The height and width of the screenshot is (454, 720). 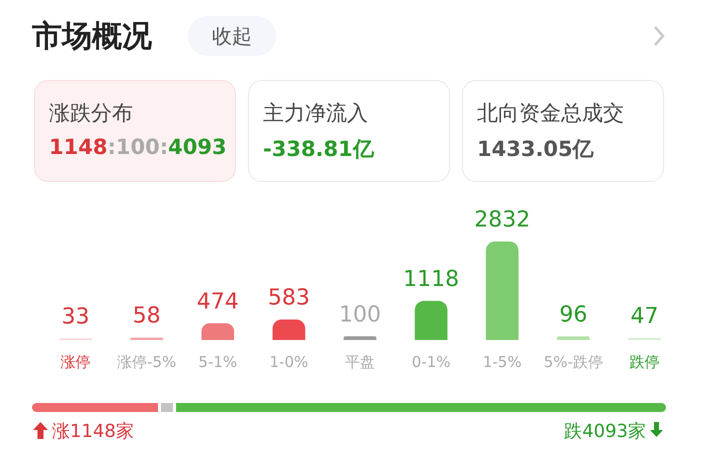 What do you see at coordinates (573, 315) in the screenshot?
I see `data-label: 96` at bounding box center [573, 315].